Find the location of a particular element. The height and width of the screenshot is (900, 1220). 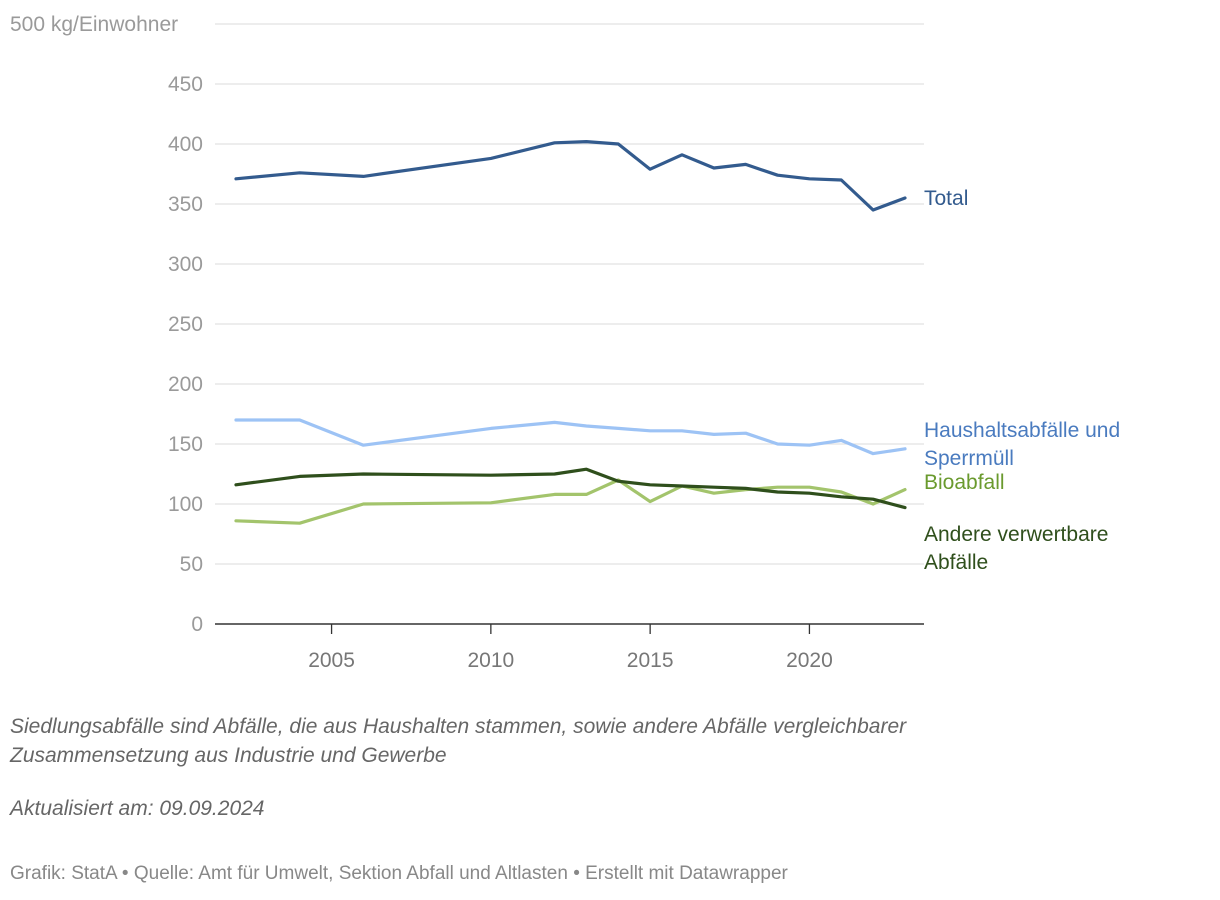

series-label-line: Abfälle is located at coordinates (956, 562).